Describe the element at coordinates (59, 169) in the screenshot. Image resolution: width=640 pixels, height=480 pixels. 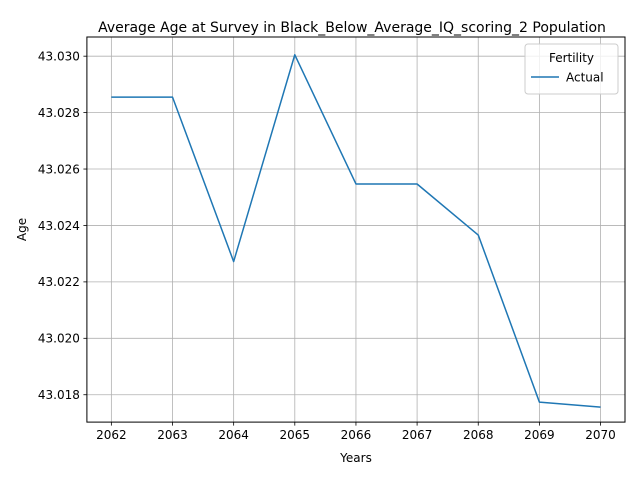
I see `y-tick-label: 43.026` at that location.